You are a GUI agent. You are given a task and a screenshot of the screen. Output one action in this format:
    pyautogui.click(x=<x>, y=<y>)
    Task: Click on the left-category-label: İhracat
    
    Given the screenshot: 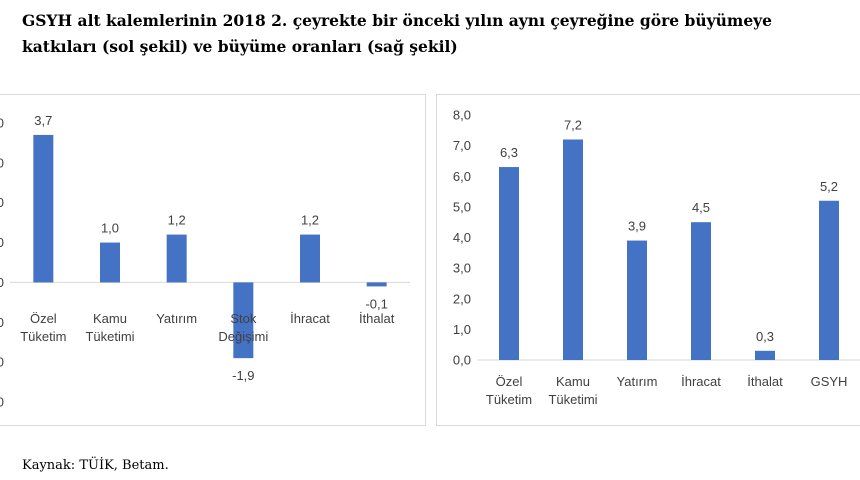 What is the action you would take?
    pyautogui.click(x=310, y=318)
    